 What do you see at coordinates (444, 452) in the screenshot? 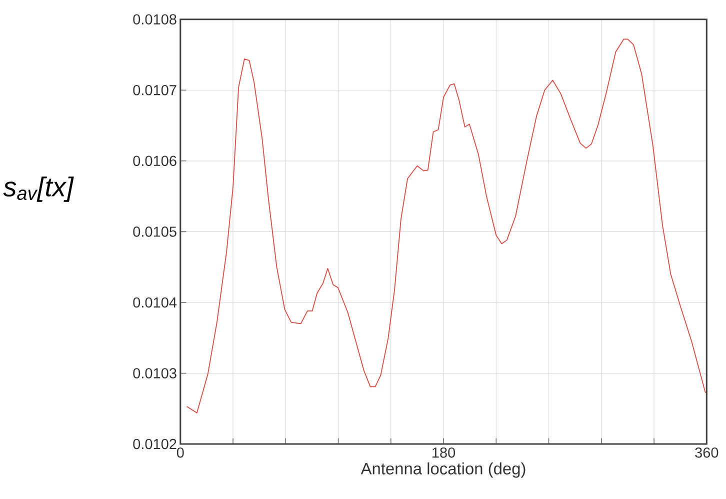
I see `x-tick-label: 180` at bounding box center [444, 452].